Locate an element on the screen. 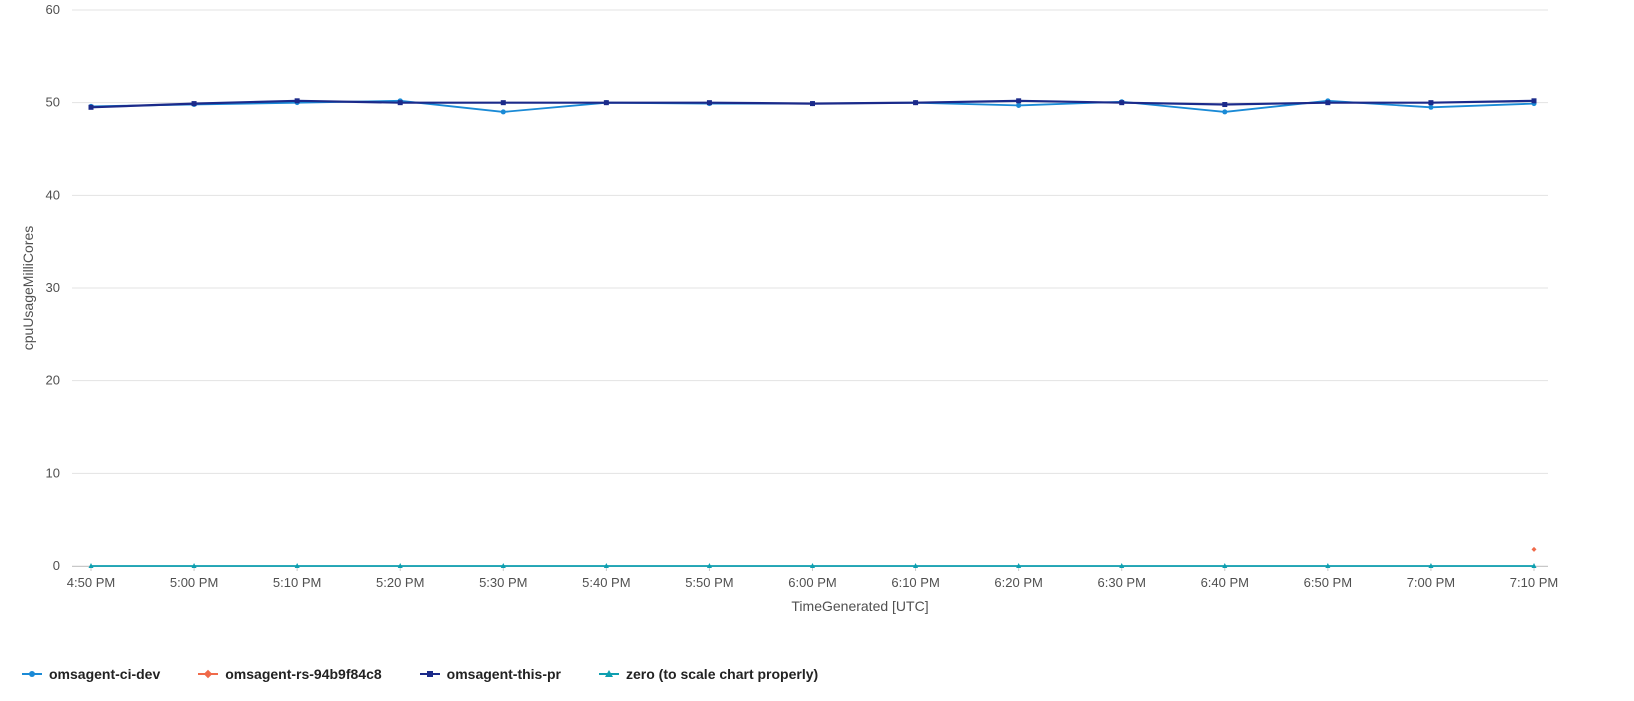  legend-label: omsagent-this-pr is located at coordinates (504, 674).